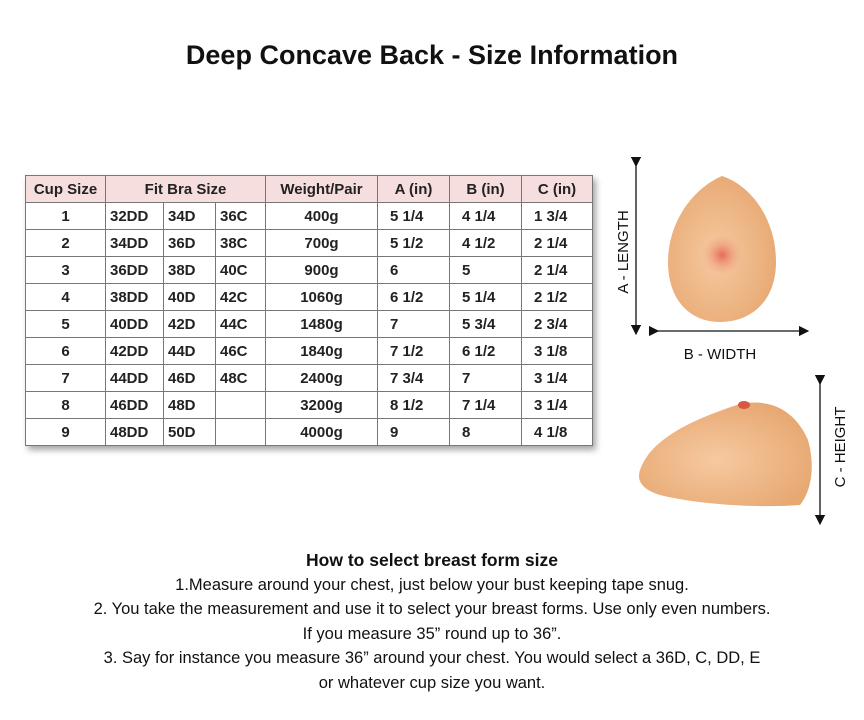  Describe the element at coordinates (485, 405) in the screenshot. I see `dim-cell: 7 1/4` at that location.